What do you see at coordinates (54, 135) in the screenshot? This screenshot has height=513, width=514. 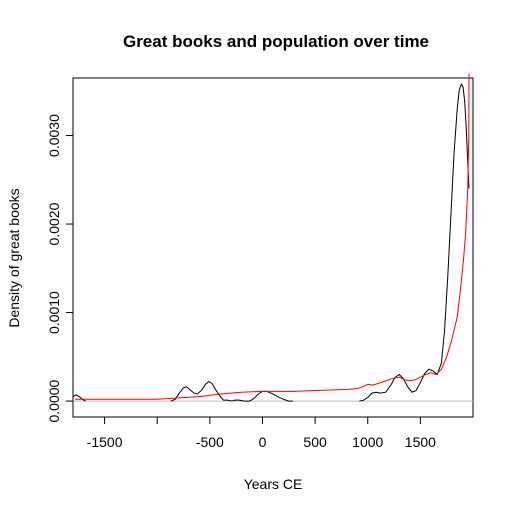 I see `y-tick-label: 0.0030` at bounding box center [54, 135].